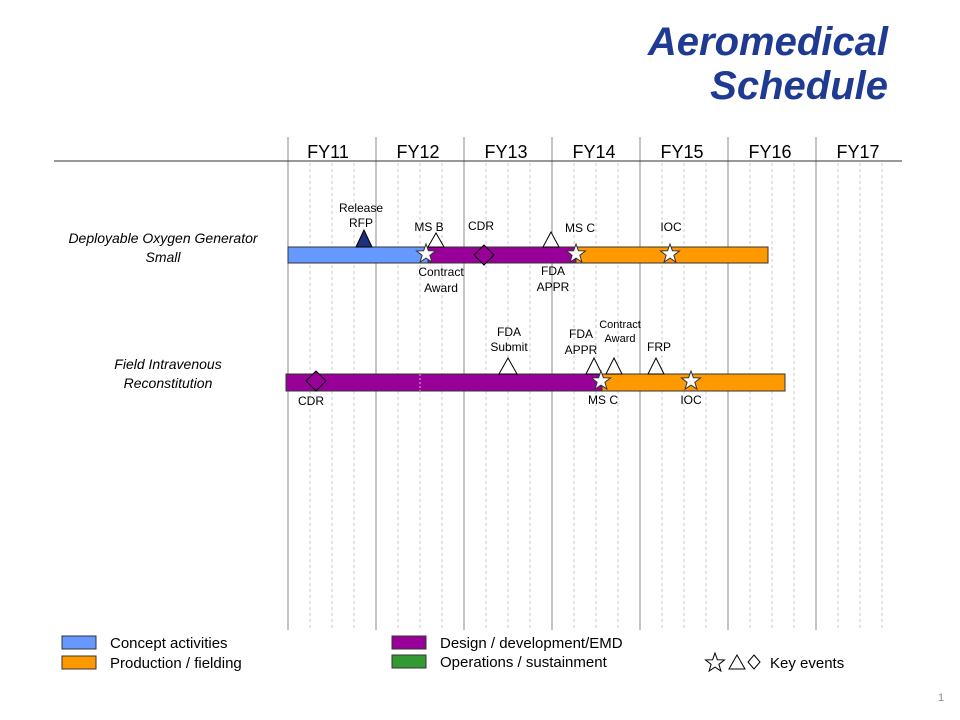  What do you see at coordinates (715, 662) in the screenshot?
I see `legend-star-icon` at bounding box center [715, 662].